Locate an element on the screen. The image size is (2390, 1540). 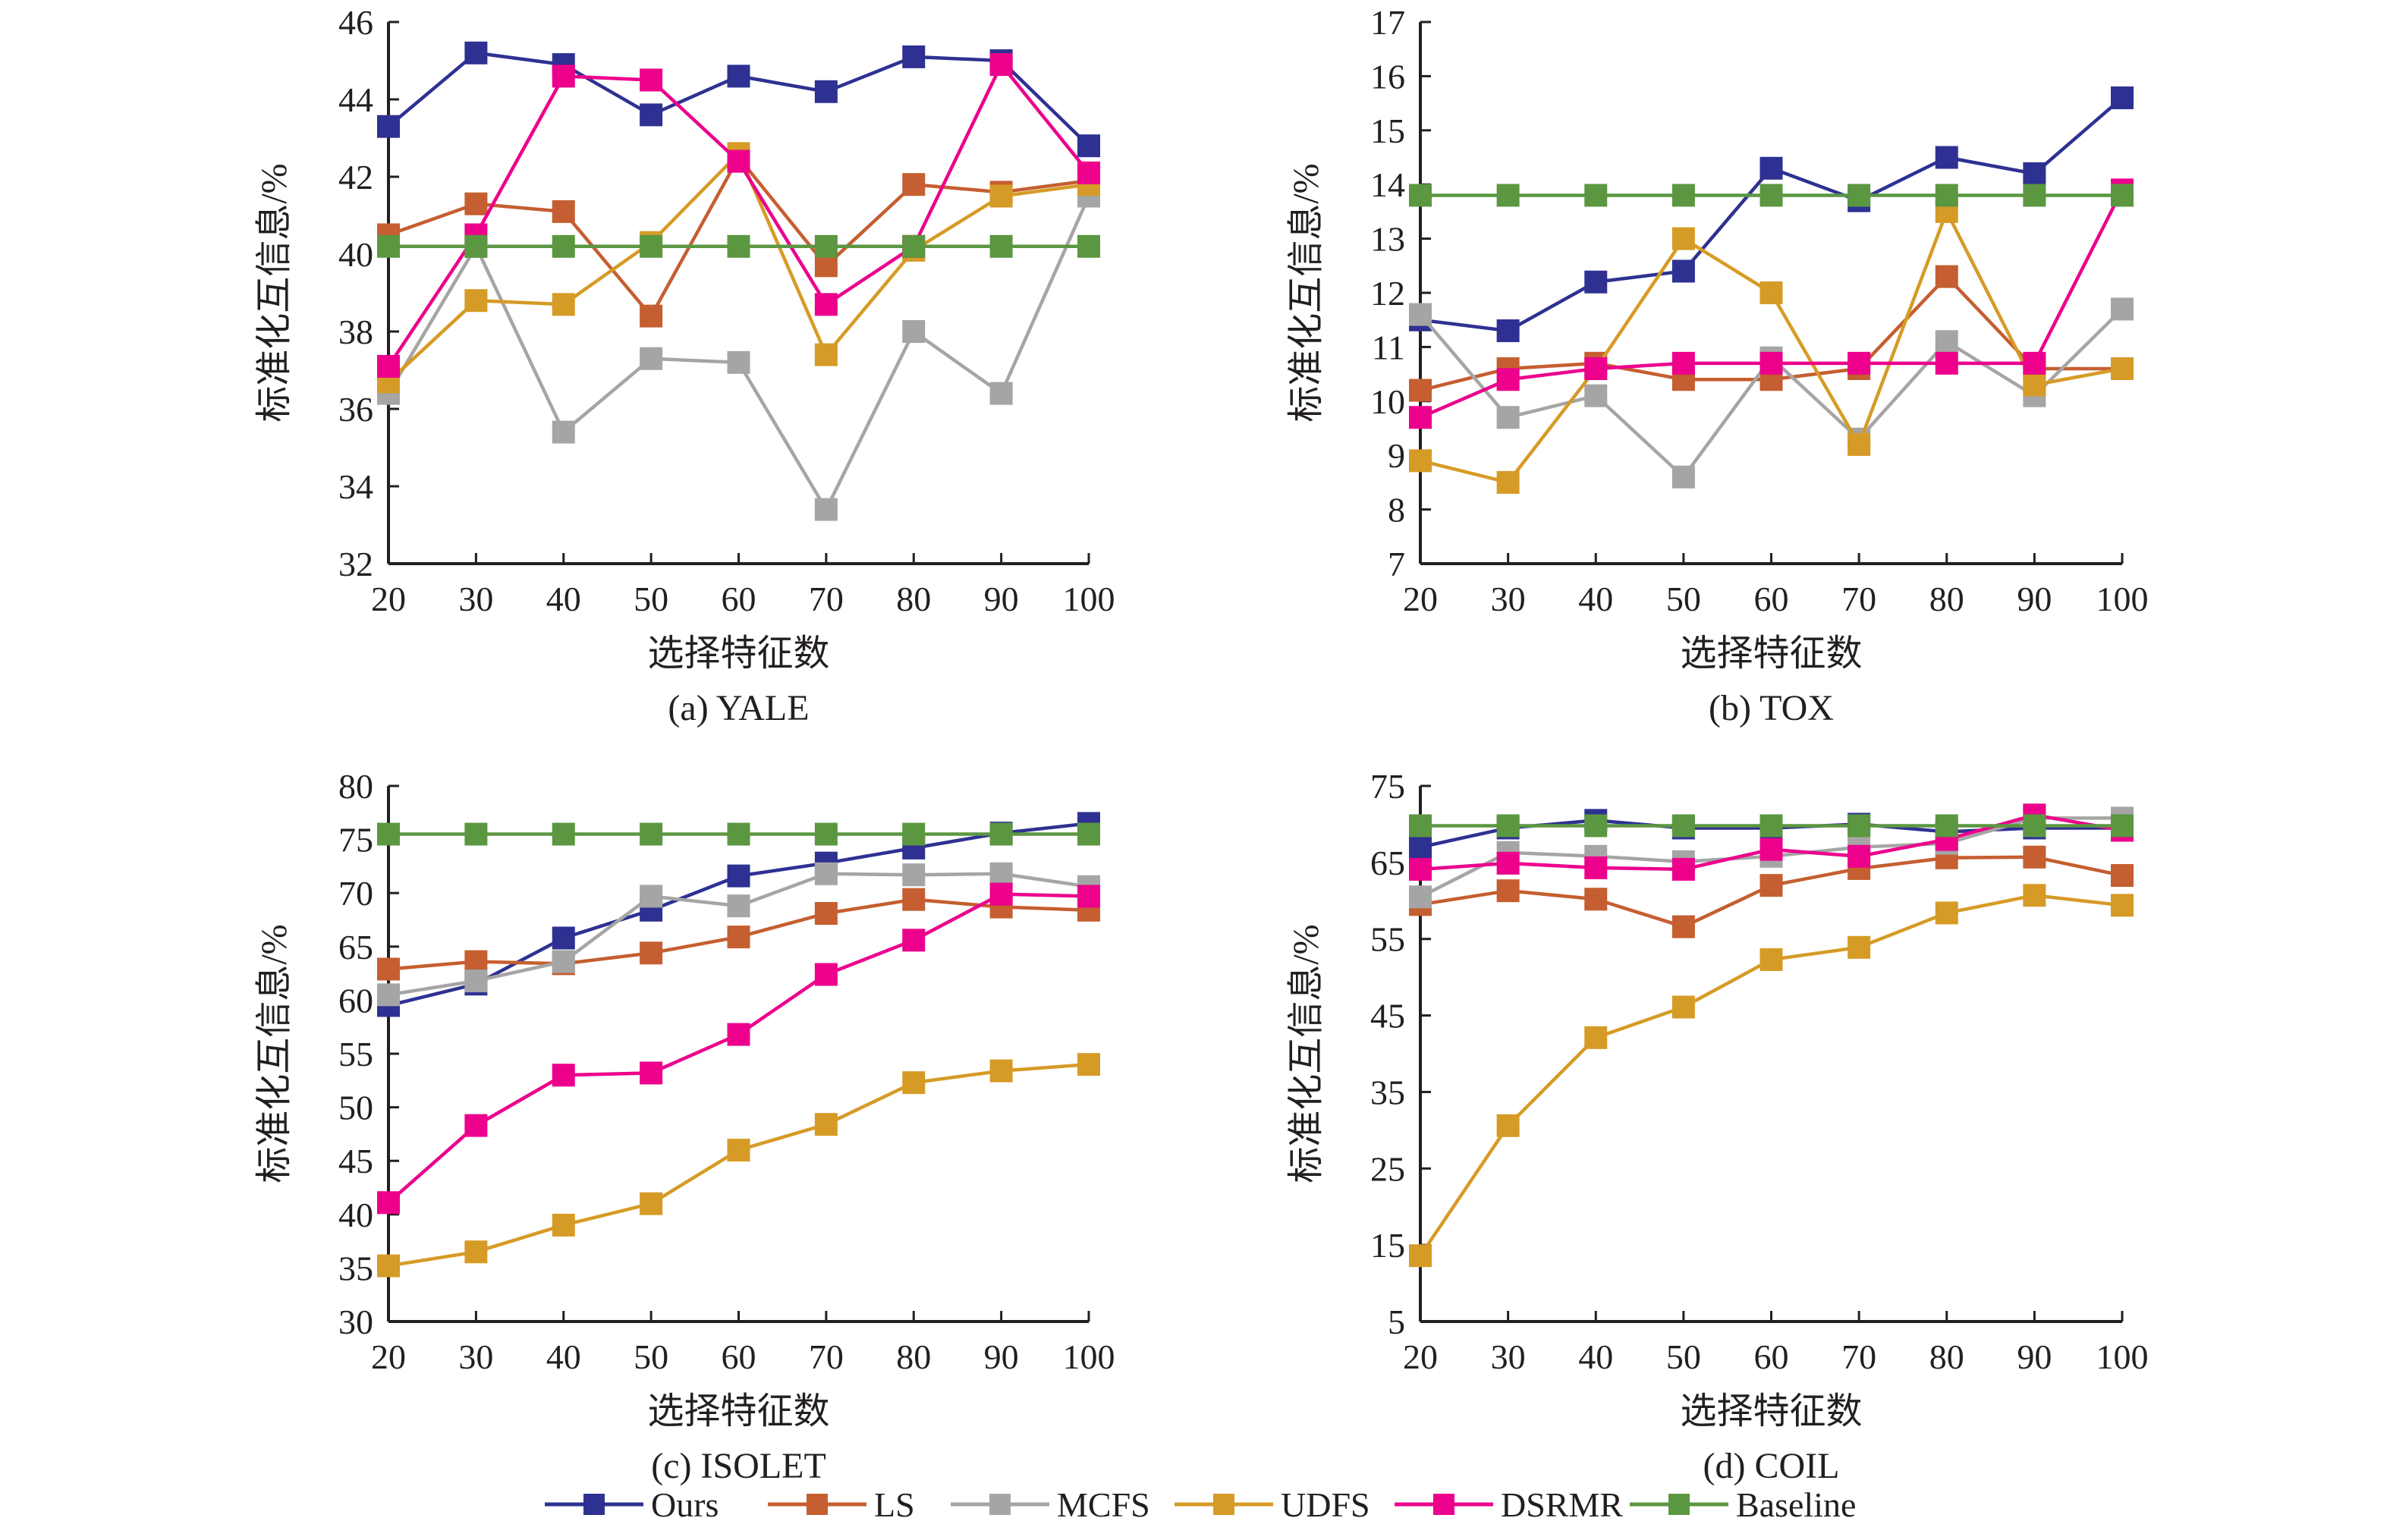
legend-label: MCFS is located at coordinates (1103, 1504).